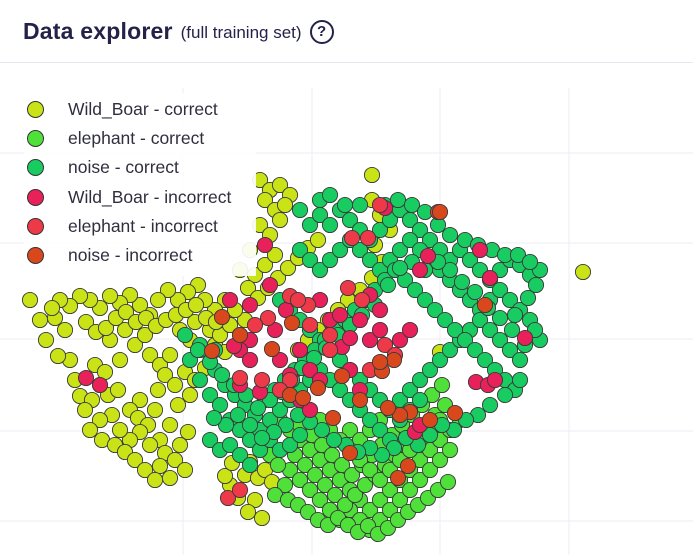 The width and height of the screenshot is (693, 555). What do you see at coordinates (140, 226) in the screenshot?
I see `legend-item: elephant - incorrect` at bounding box center [140, 226].